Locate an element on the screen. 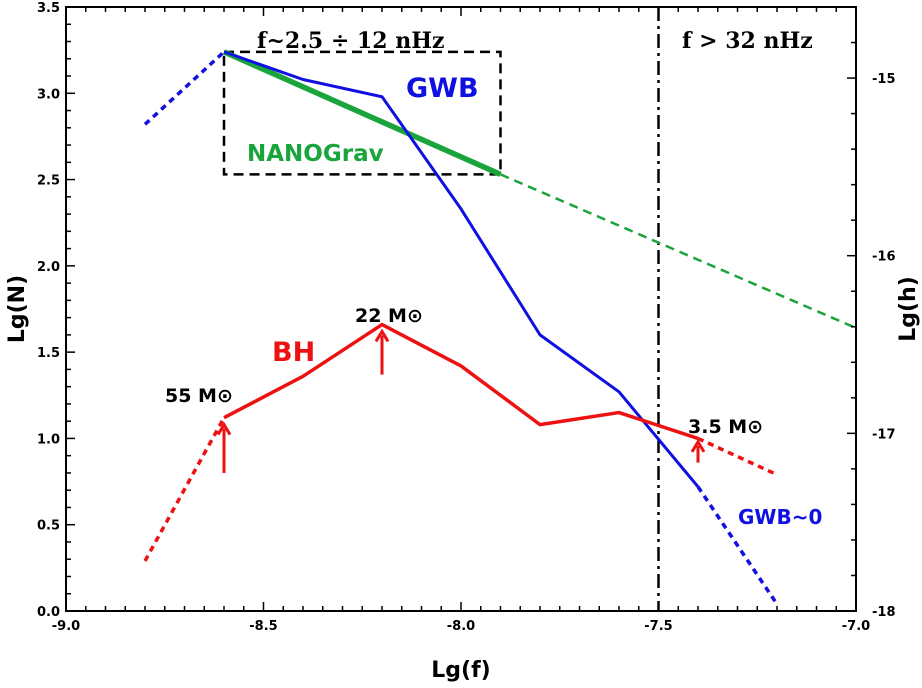 The image size is (922, 688). y2-tick-label-0: -15 is located at coordinates (884, 79).